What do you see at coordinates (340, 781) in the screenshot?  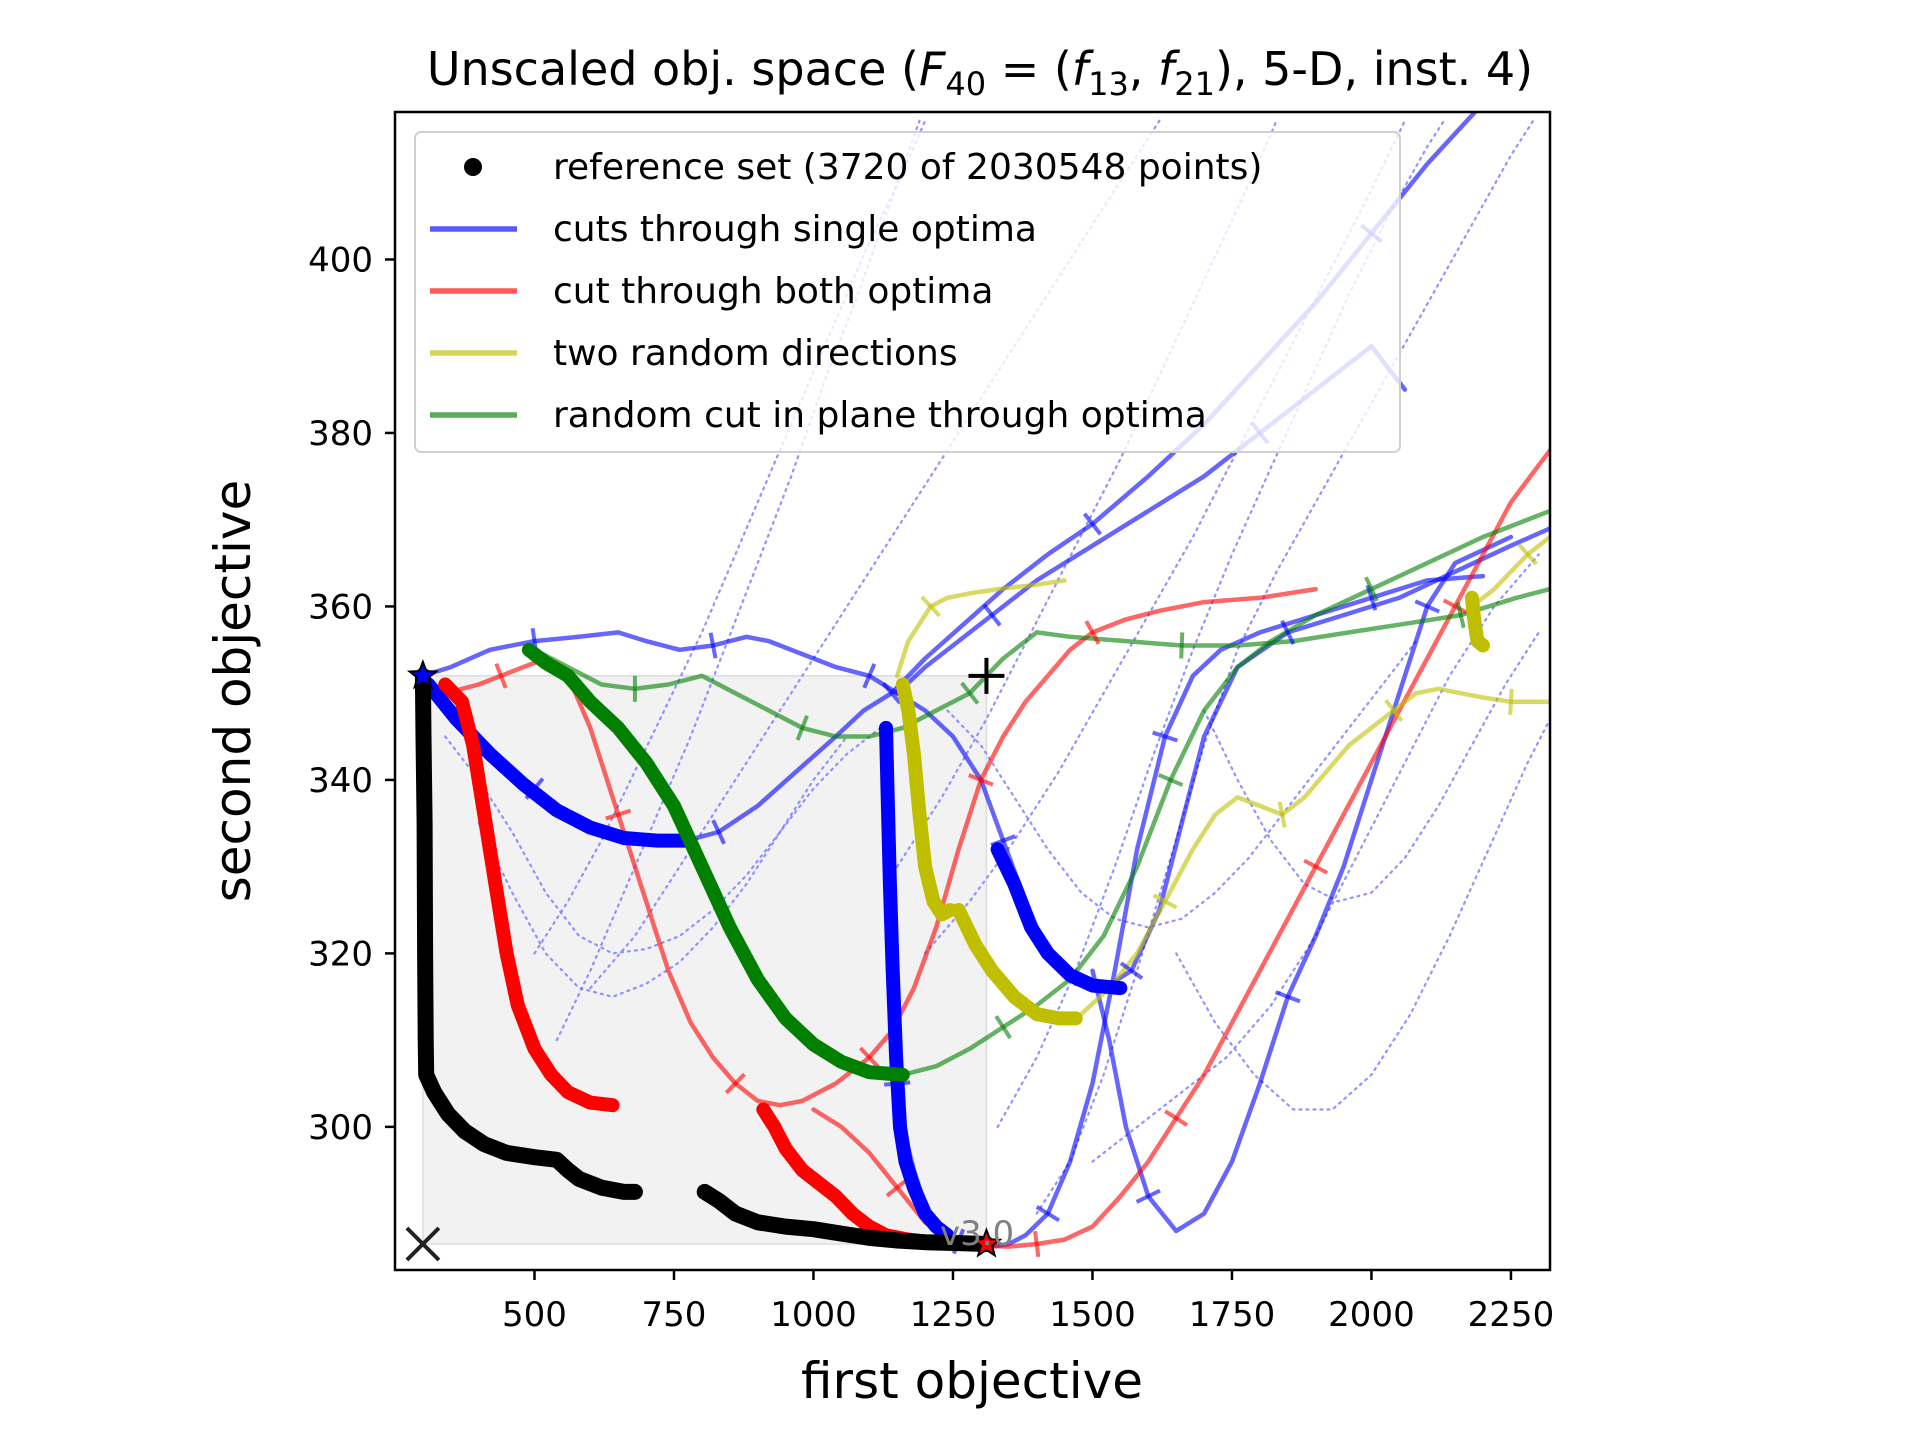 I see `y-tick-label: 340` at bounding box center [340, 781].